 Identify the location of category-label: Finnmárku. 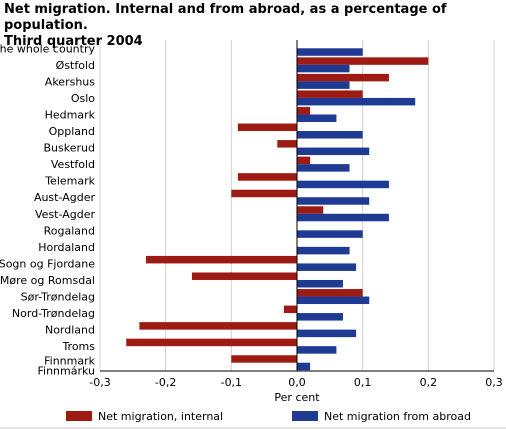
(66, 371).